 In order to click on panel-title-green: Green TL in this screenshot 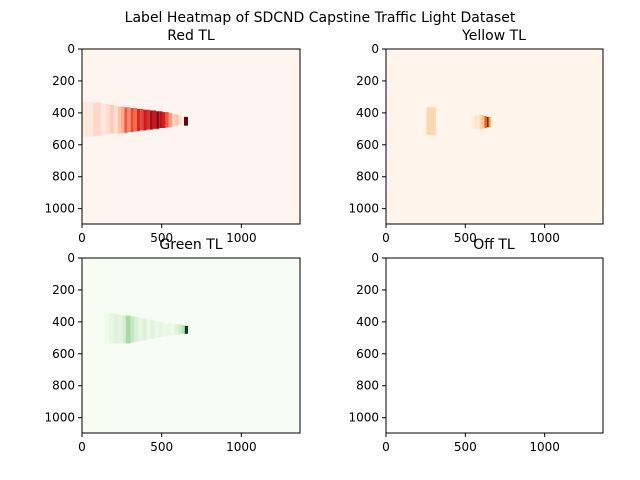, I will do `click(190, 245)`.